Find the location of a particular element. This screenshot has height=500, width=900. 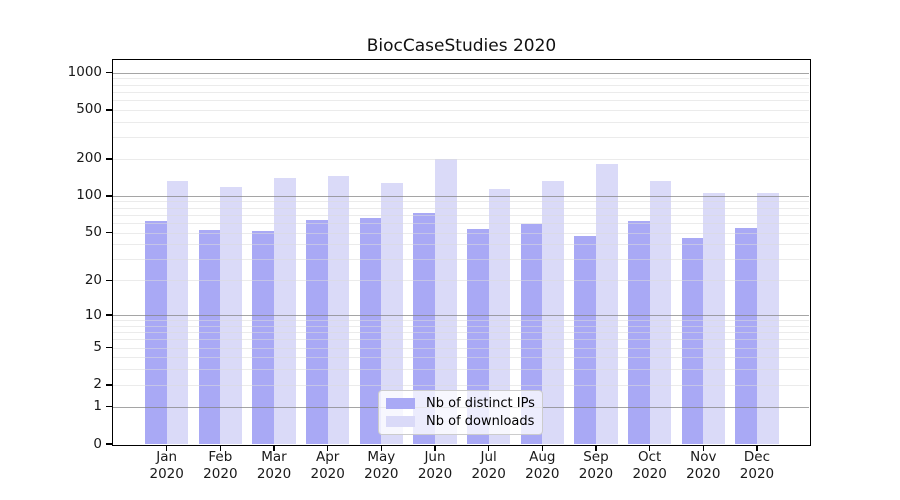

xtick-label-aug: Aug 2020 is located at coordinates (542, 466).